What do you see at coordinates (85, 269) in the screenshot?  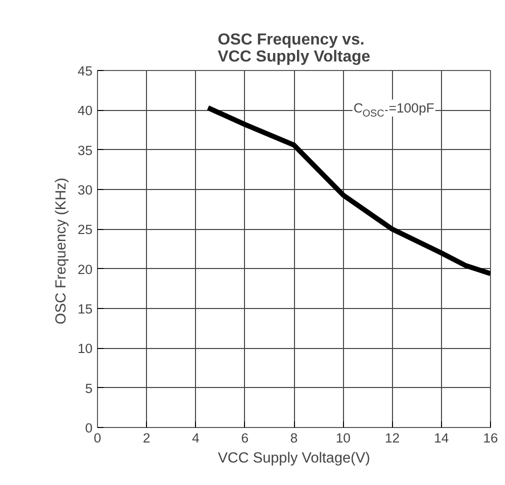 I see `y-tick-label: 20` at bounding box center [85, 269].